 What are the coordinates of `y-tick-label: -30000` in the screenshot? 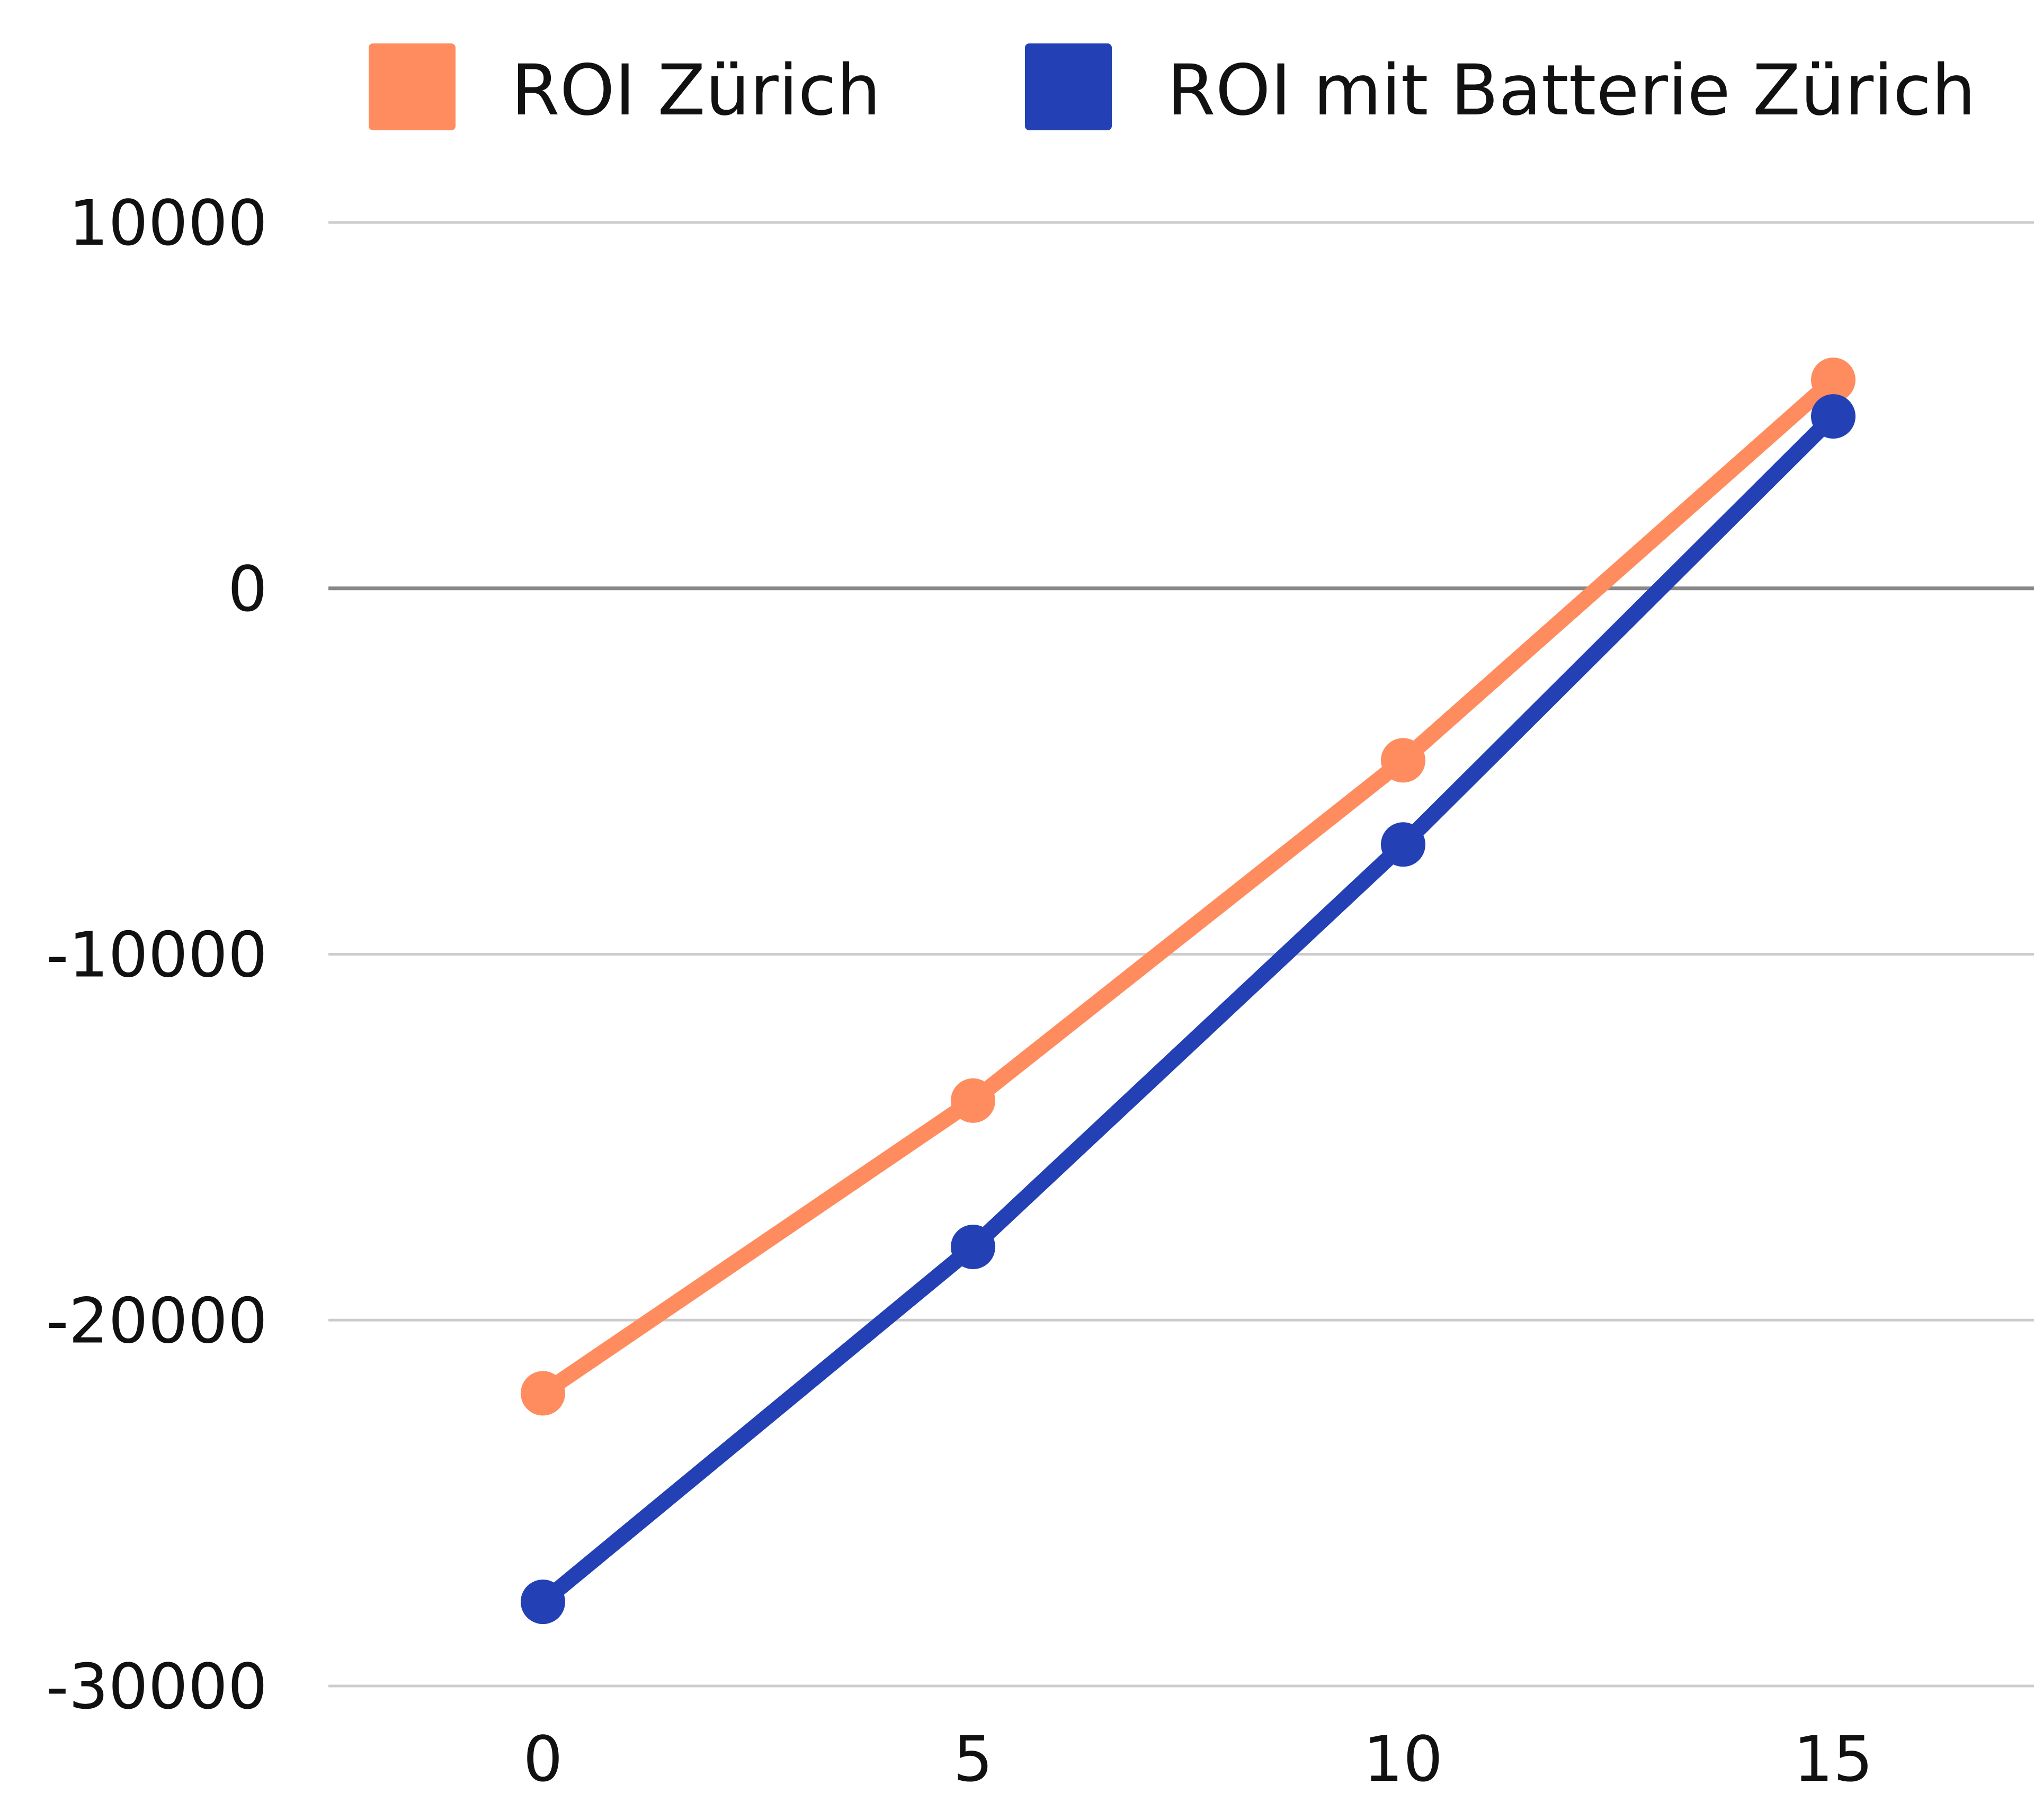 It's located at (156, 1686).